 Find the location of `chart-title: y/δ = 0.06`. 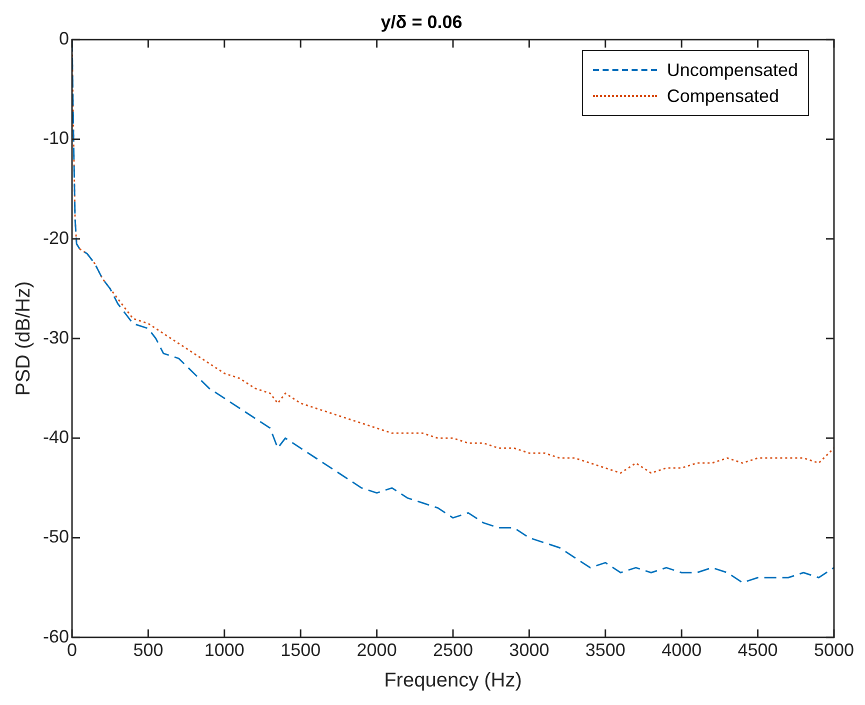

chart-title: y/δ = 0.06 is located at coordinates (421, 22).